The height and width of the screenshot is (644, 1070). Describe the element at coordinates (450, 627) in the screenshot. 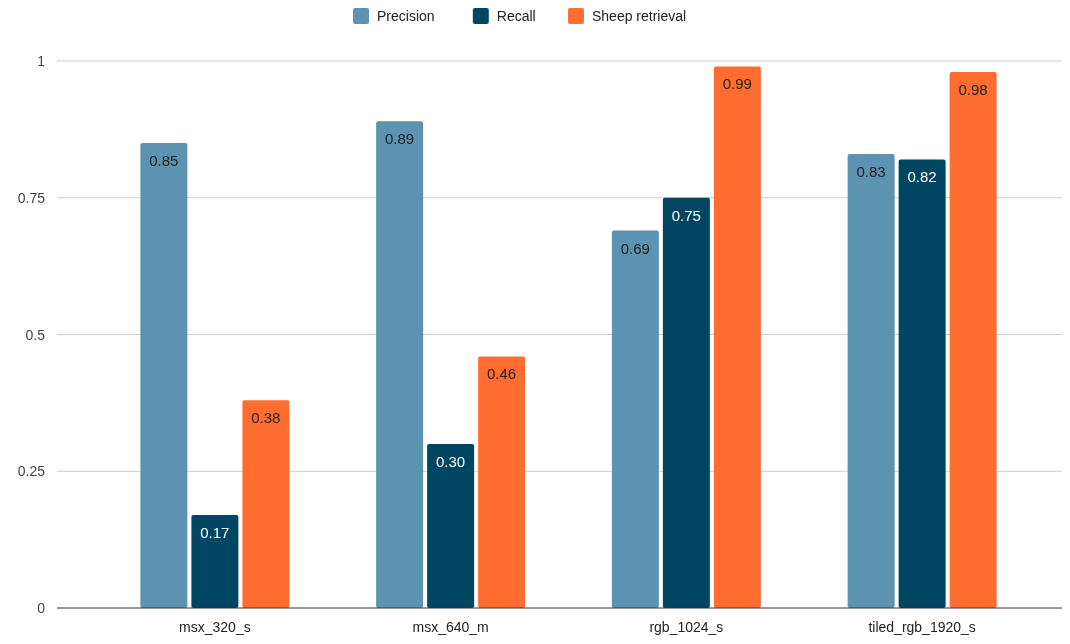

I see `x-tick-label: msx_640_m` at that location.